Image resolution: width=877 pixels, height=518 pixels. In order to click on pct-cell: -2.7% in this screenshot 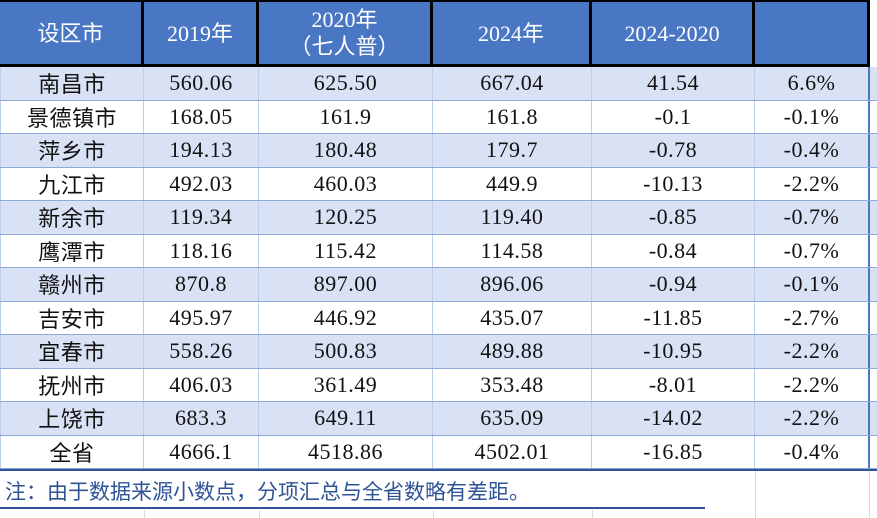, I will do `click(812, 317)`.